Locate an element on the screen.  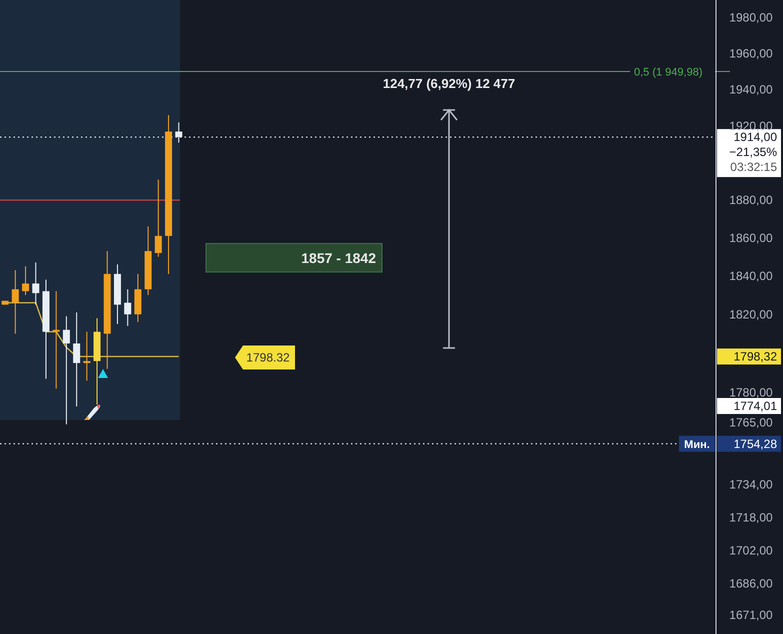
y-tick-label: 1671,00 is located at coordinates (751, 615).